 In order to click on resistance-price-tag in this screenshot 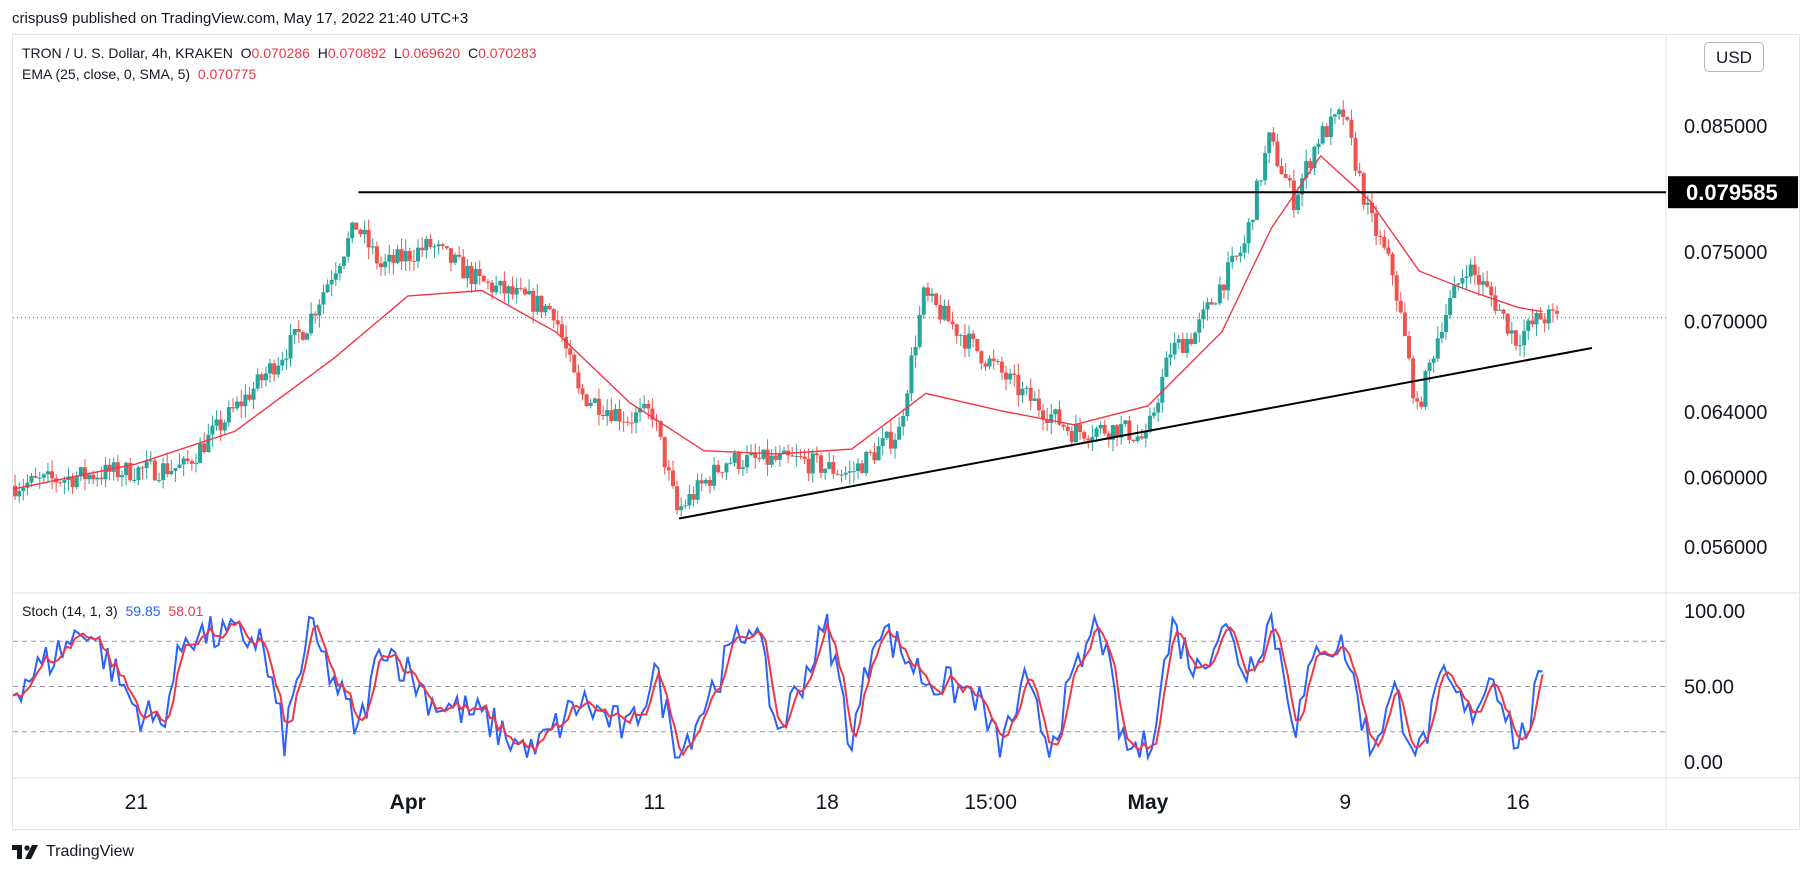, I will do `click(1733, 192)`.